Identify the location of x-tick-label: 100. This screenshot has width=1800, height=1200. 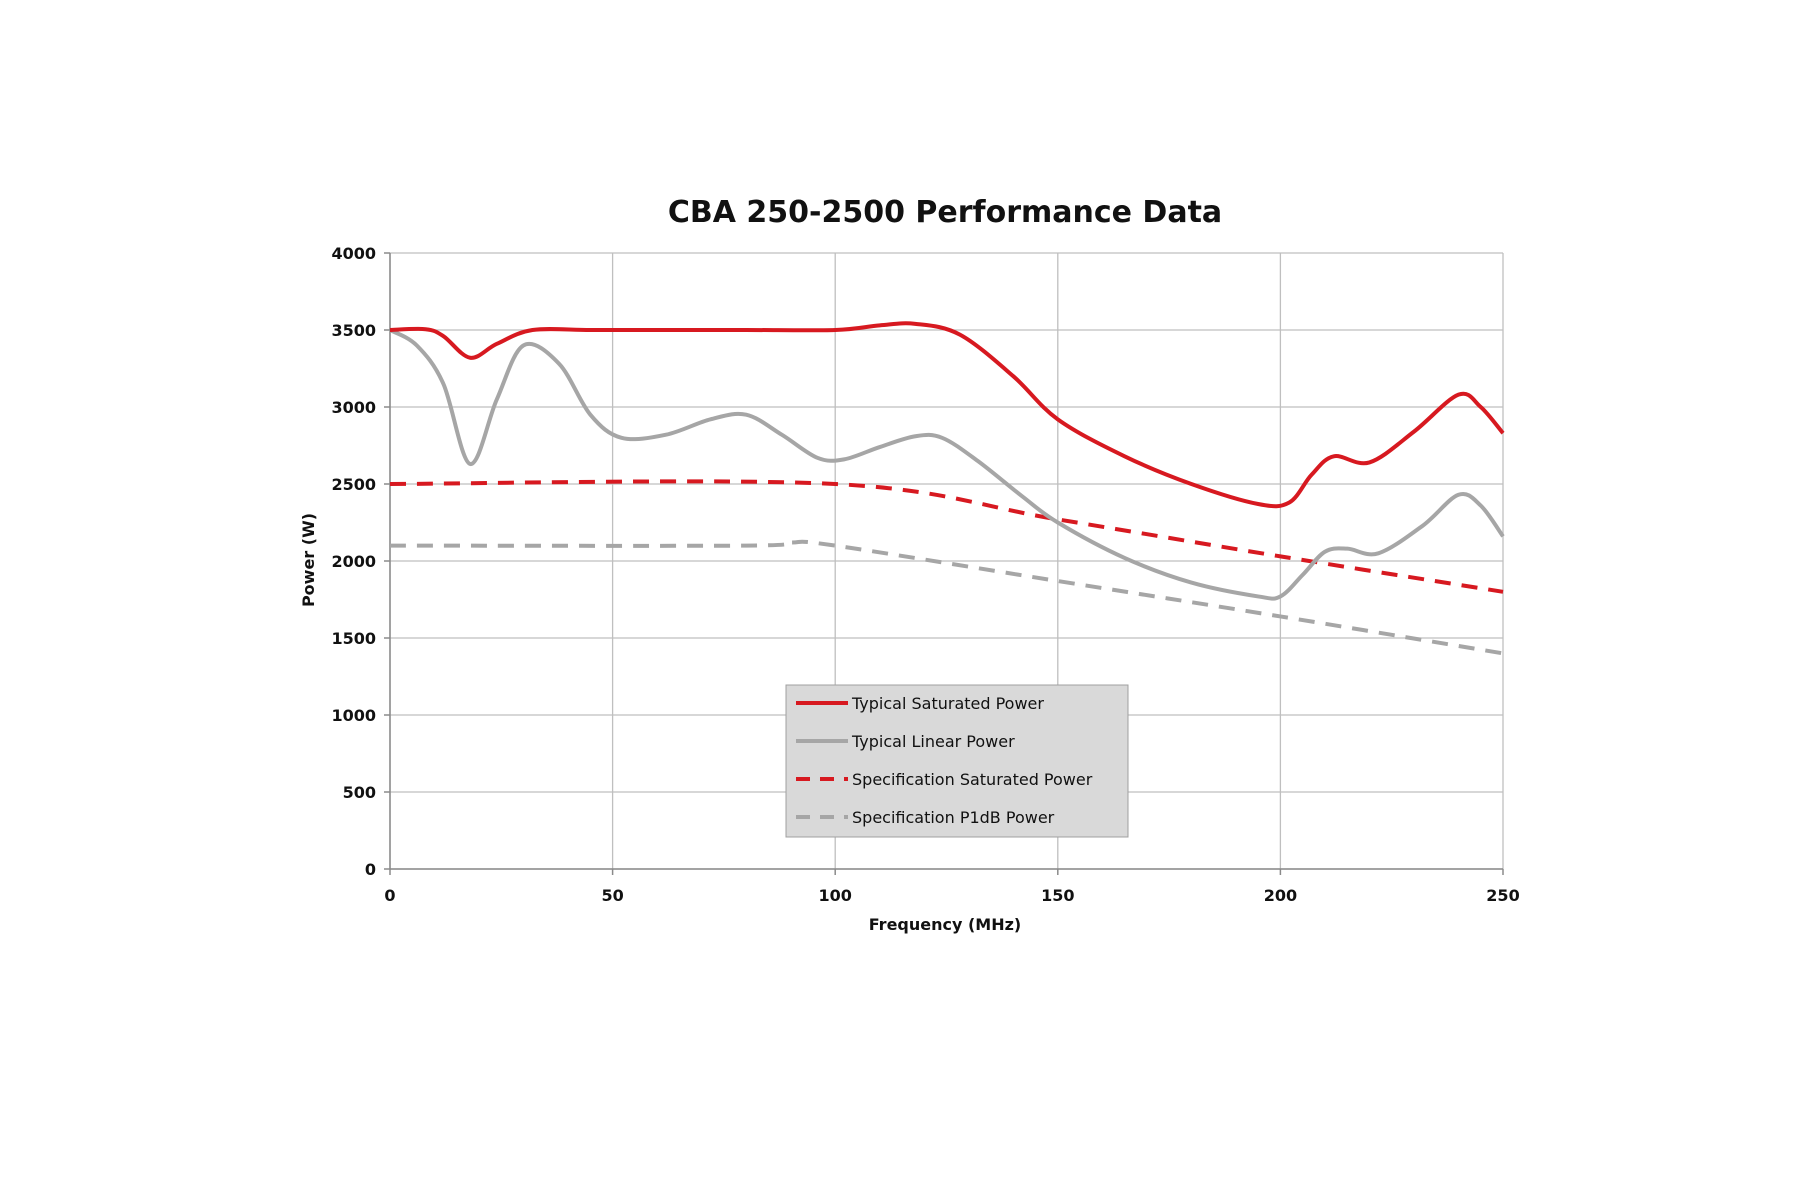
(834, 895).